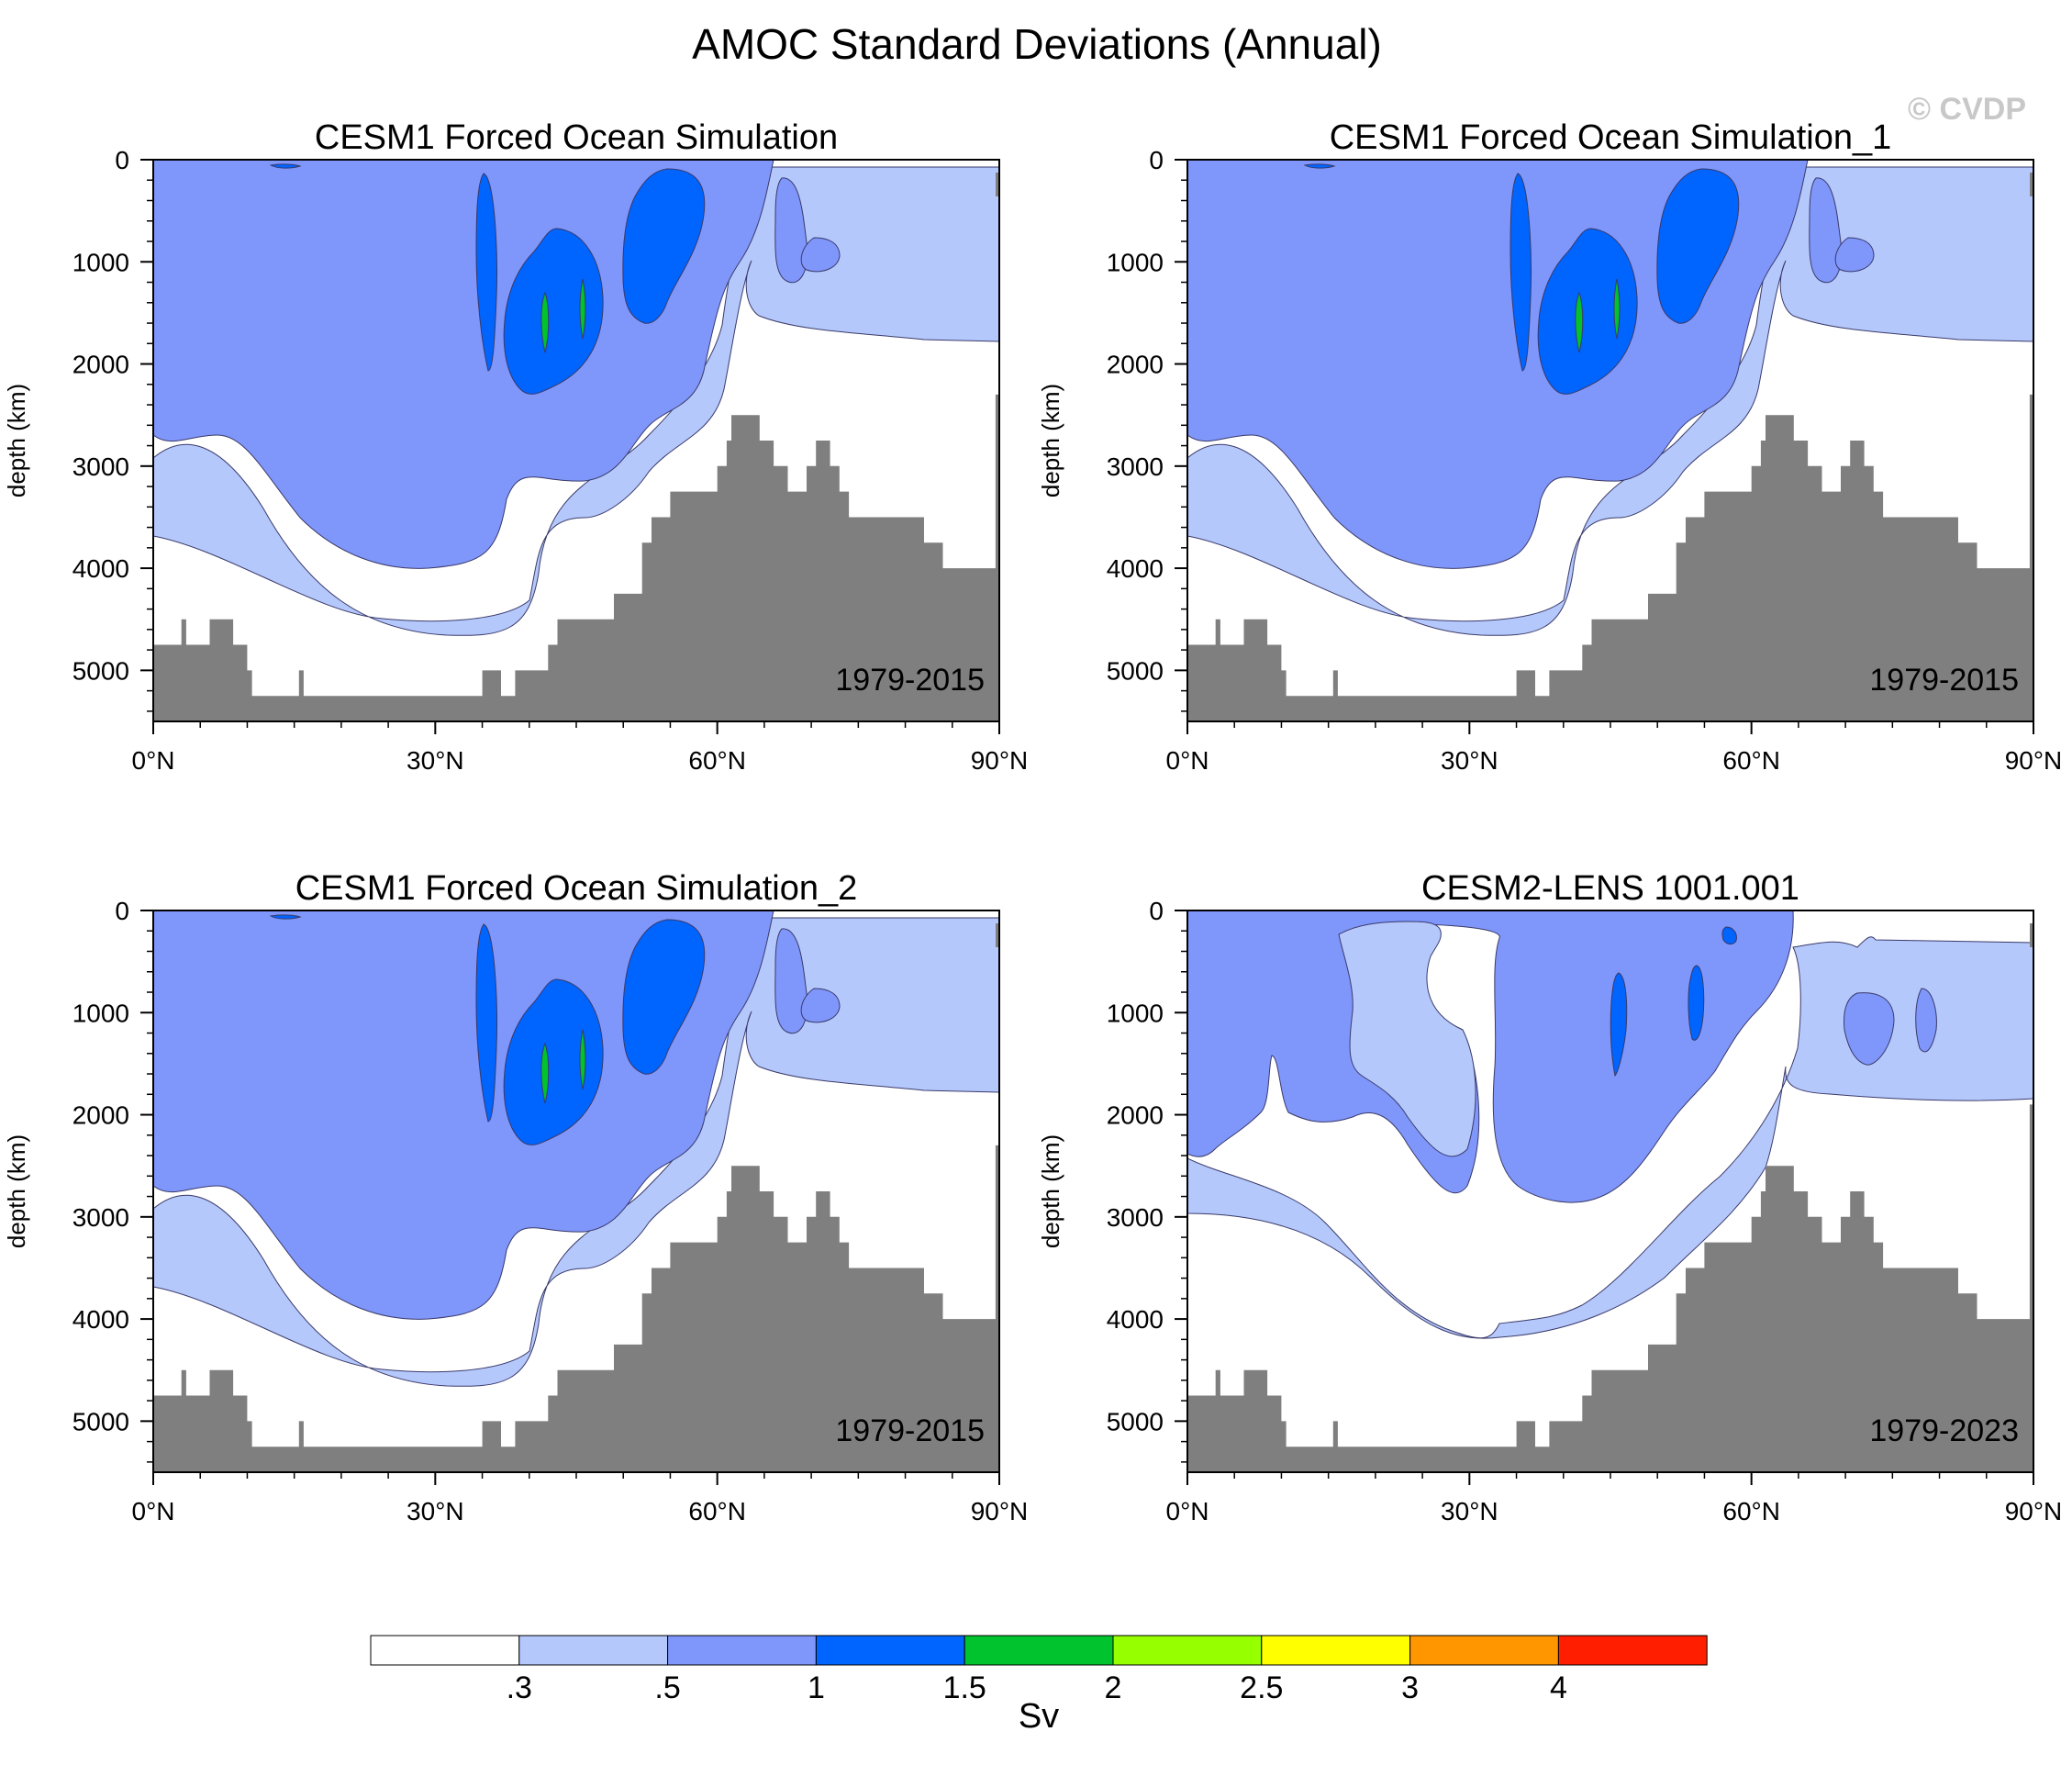 Image resolution: width=2072 pixels, height=1765 pixels. I want to click on colorbar: .3 .5 1 1.5 2 2.5 3 4 Sv, so click(1039, 1685).